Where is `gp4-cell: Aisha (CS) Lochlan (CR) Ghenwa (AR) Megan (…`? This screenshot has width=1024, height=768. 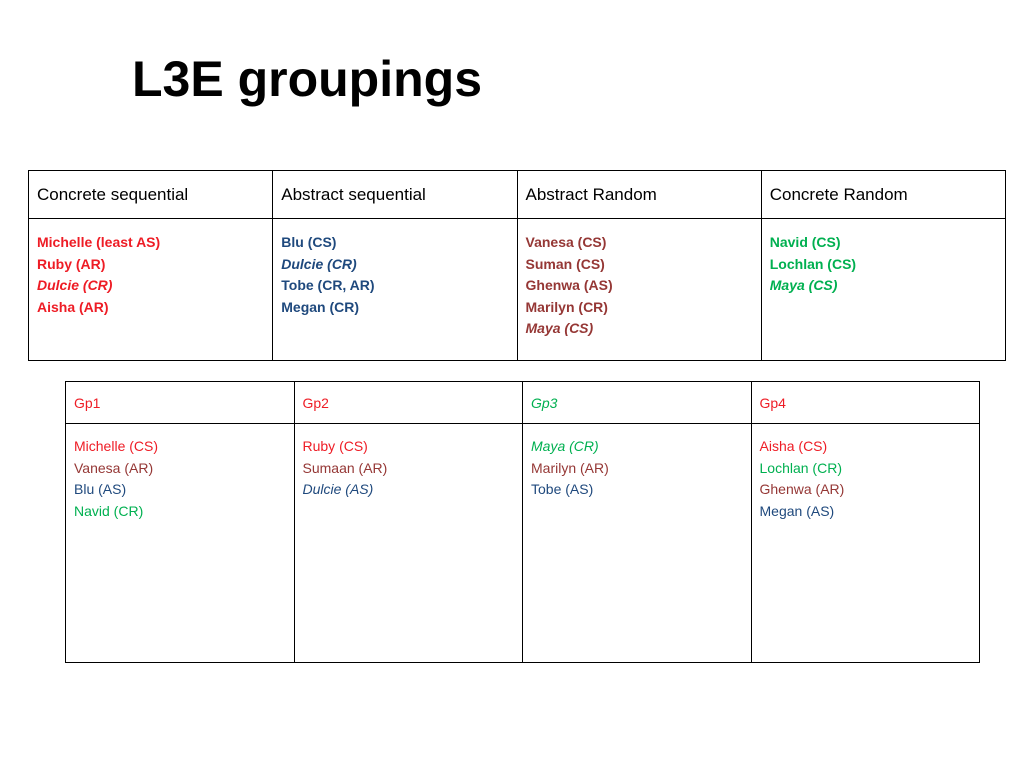 gp4-cell: Aisha (CS) Lochlan (CR) Ghenwa (AR) Megan (… is located at coordinates (865, 543).